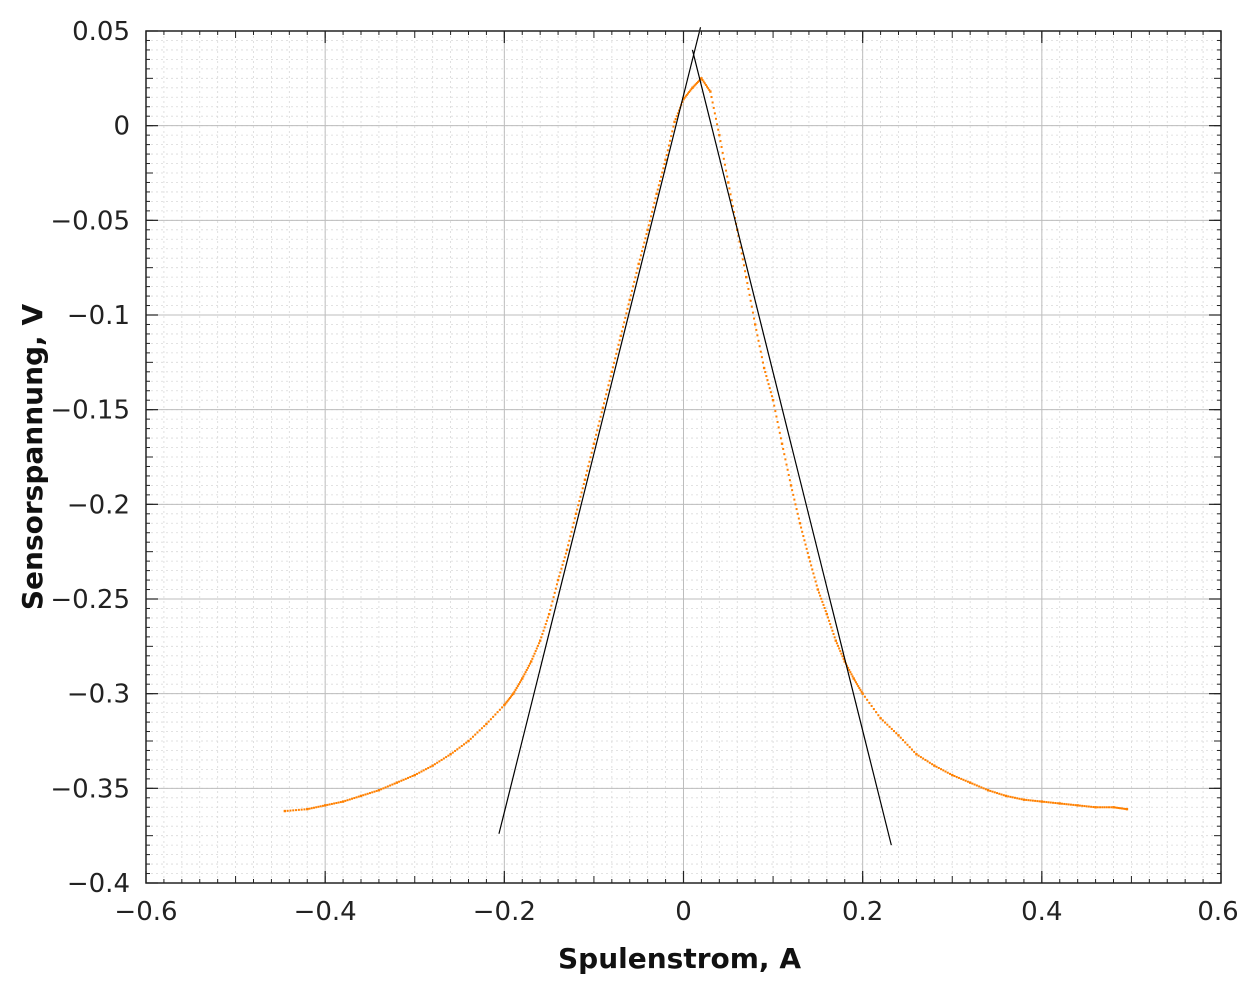 The width and height of the screenshot is (1254, 1000). Describe the element at coordinates (600, 430) in the screenshot. I see `fit-line` at that location.